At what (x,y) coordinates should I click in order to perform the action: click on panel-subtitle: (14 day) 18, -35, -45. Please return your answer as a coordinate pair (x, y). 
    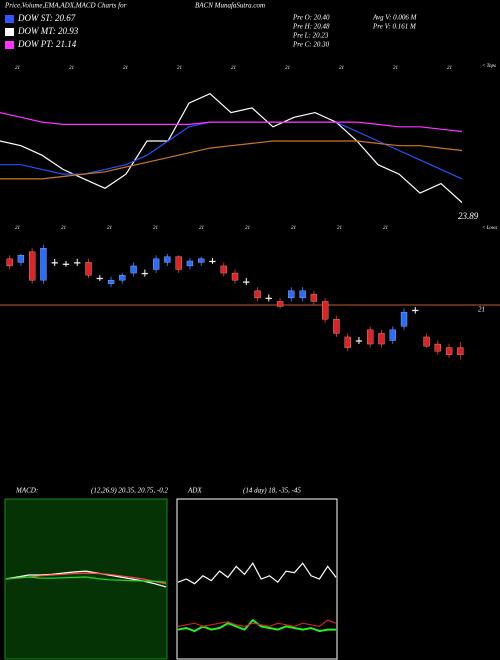
    Looking at the image, I should click on (272, 491).